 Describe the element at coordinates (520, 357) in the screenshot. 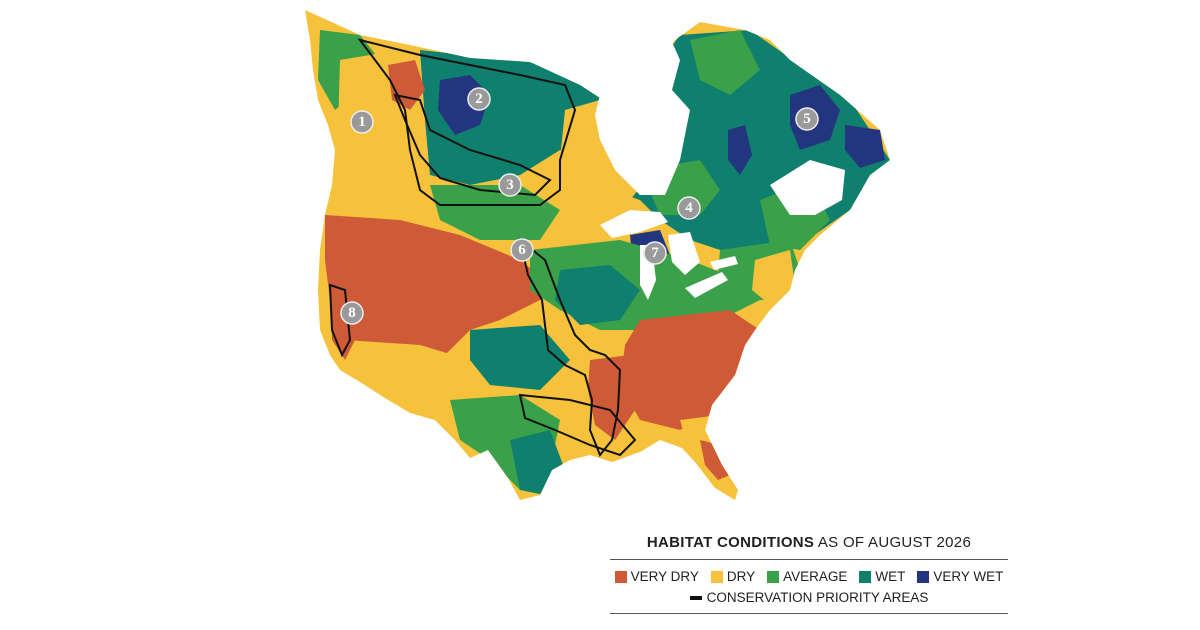

I see `region-wet-plains` at that location.